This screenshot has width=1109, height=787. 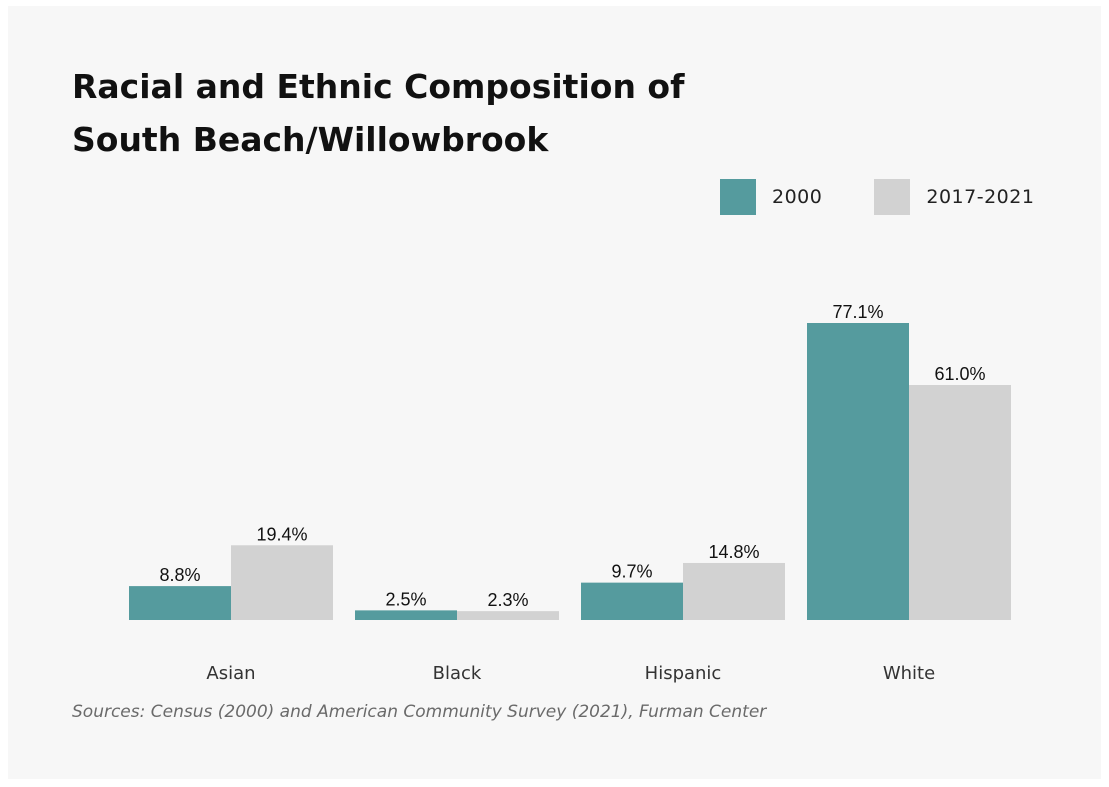 What do you see at coordinates (980, 197) in the screenshot?
I see `legend-label-2017-2021: 2017-2021` at bounding box center [980, 197].